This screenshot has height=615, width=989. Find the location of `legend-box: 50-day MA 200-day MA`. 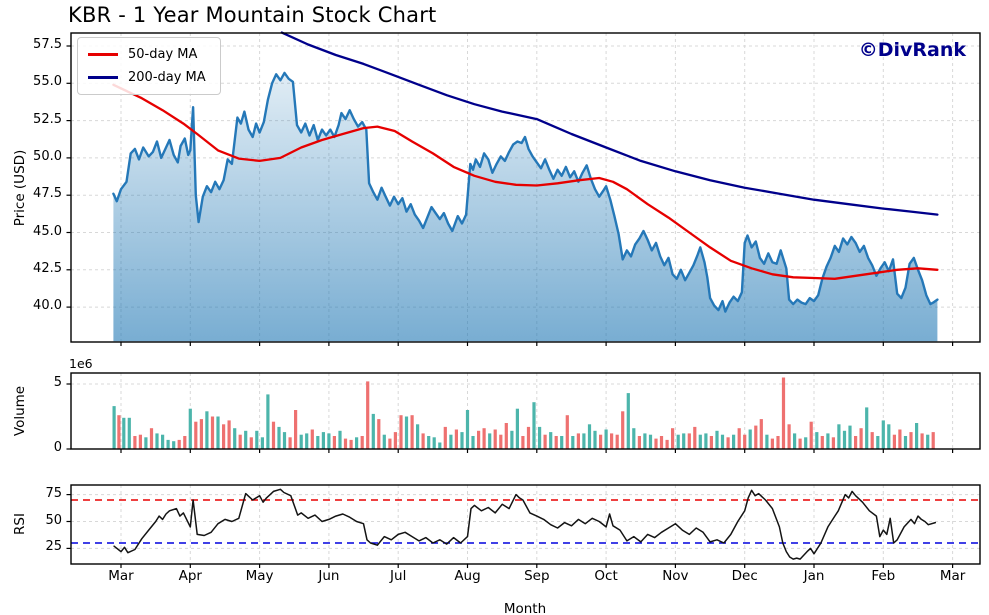

legend-box: 50-day MA 200-day MA is located at coordinates (149, 66).